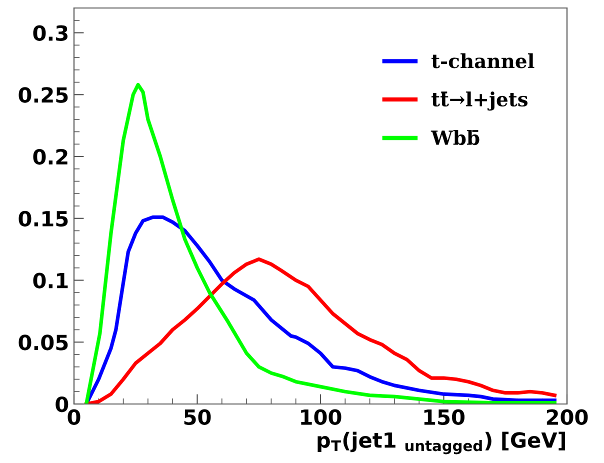 This screenshot has height=463, width=604. I want to click on y-tick-label: 0.2, so click(50, 156).